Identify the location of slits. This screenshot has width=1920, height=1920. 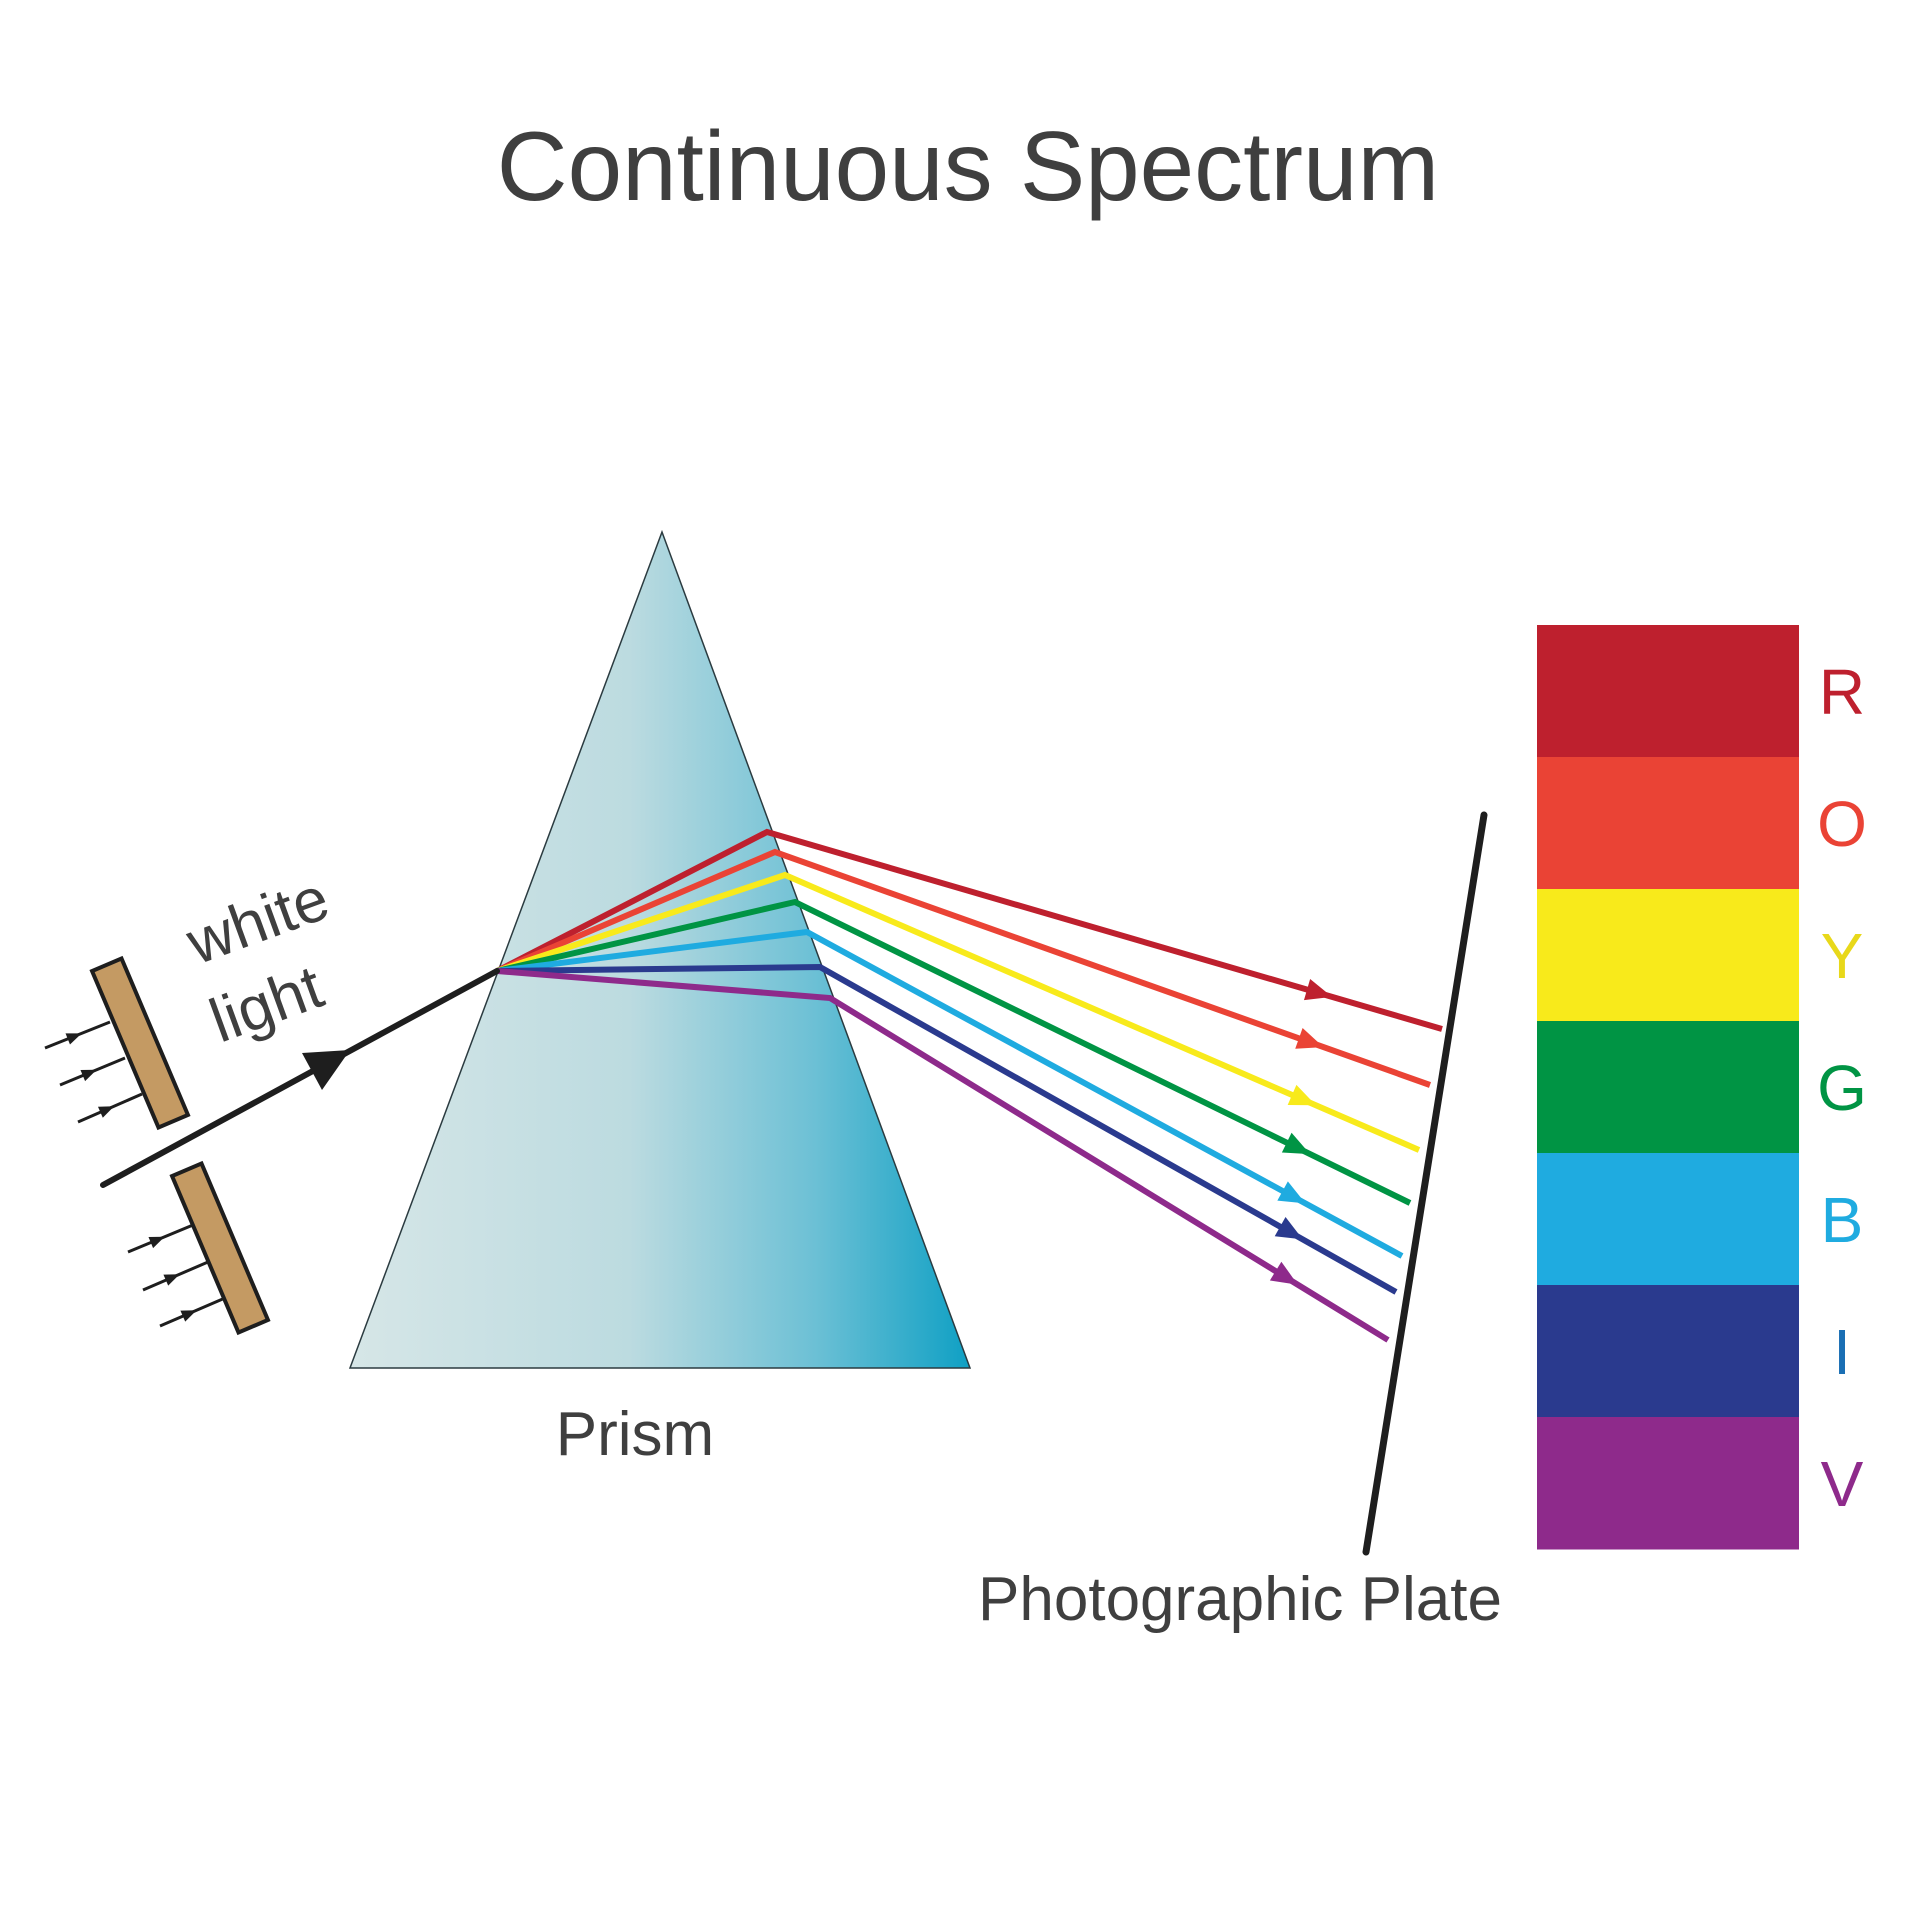
(180, 1145).